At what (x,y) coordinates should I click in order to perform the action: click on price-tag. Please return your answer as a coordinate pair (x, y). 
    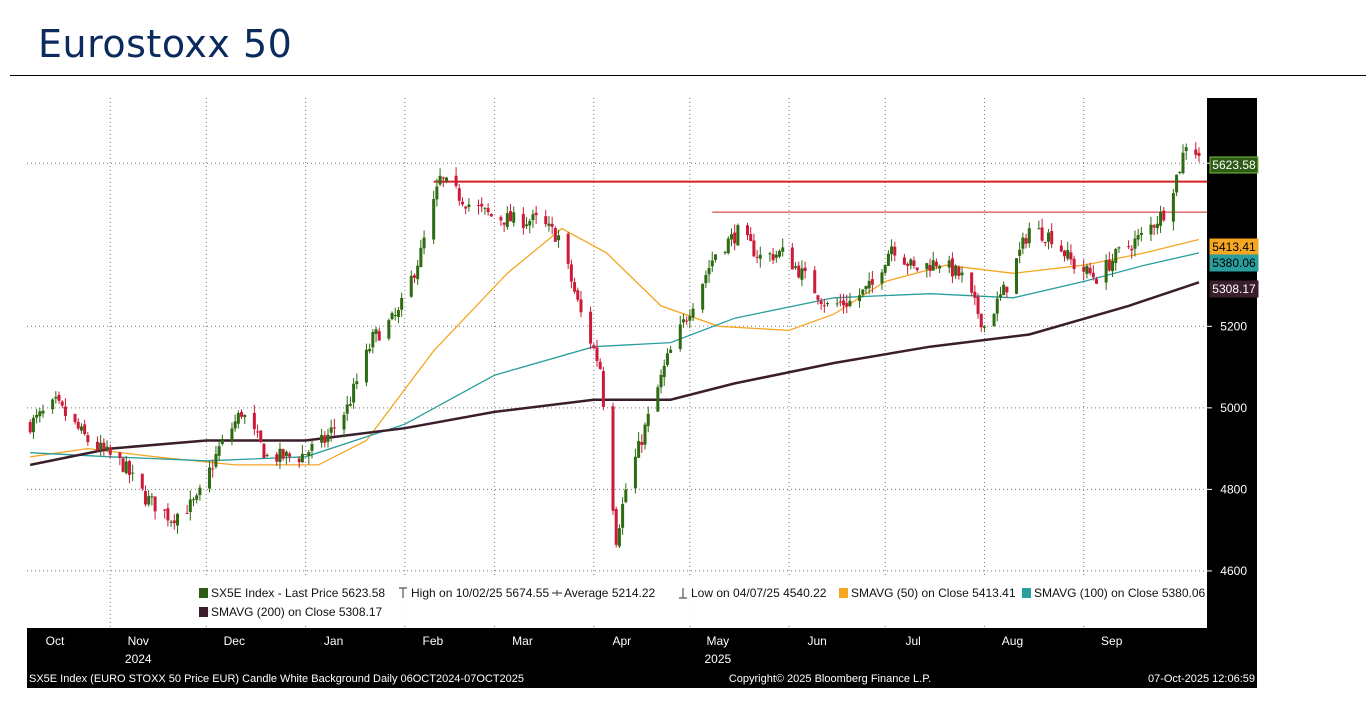
    Looking at the image, I should click on (1234, 165).